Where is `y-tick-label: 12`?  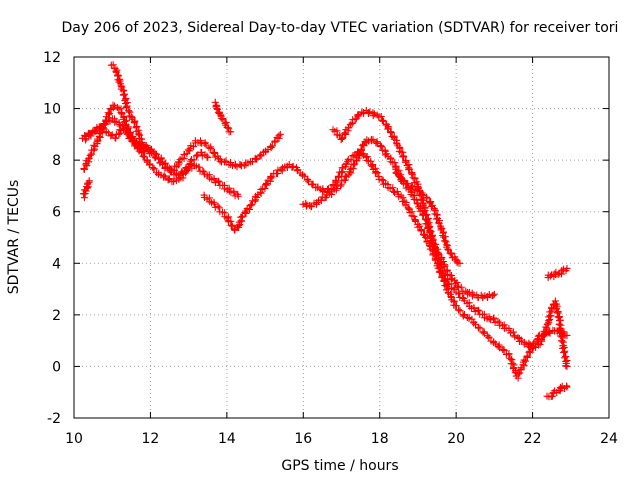 y-tick-label: 12 is located at coordinates (52, 58).